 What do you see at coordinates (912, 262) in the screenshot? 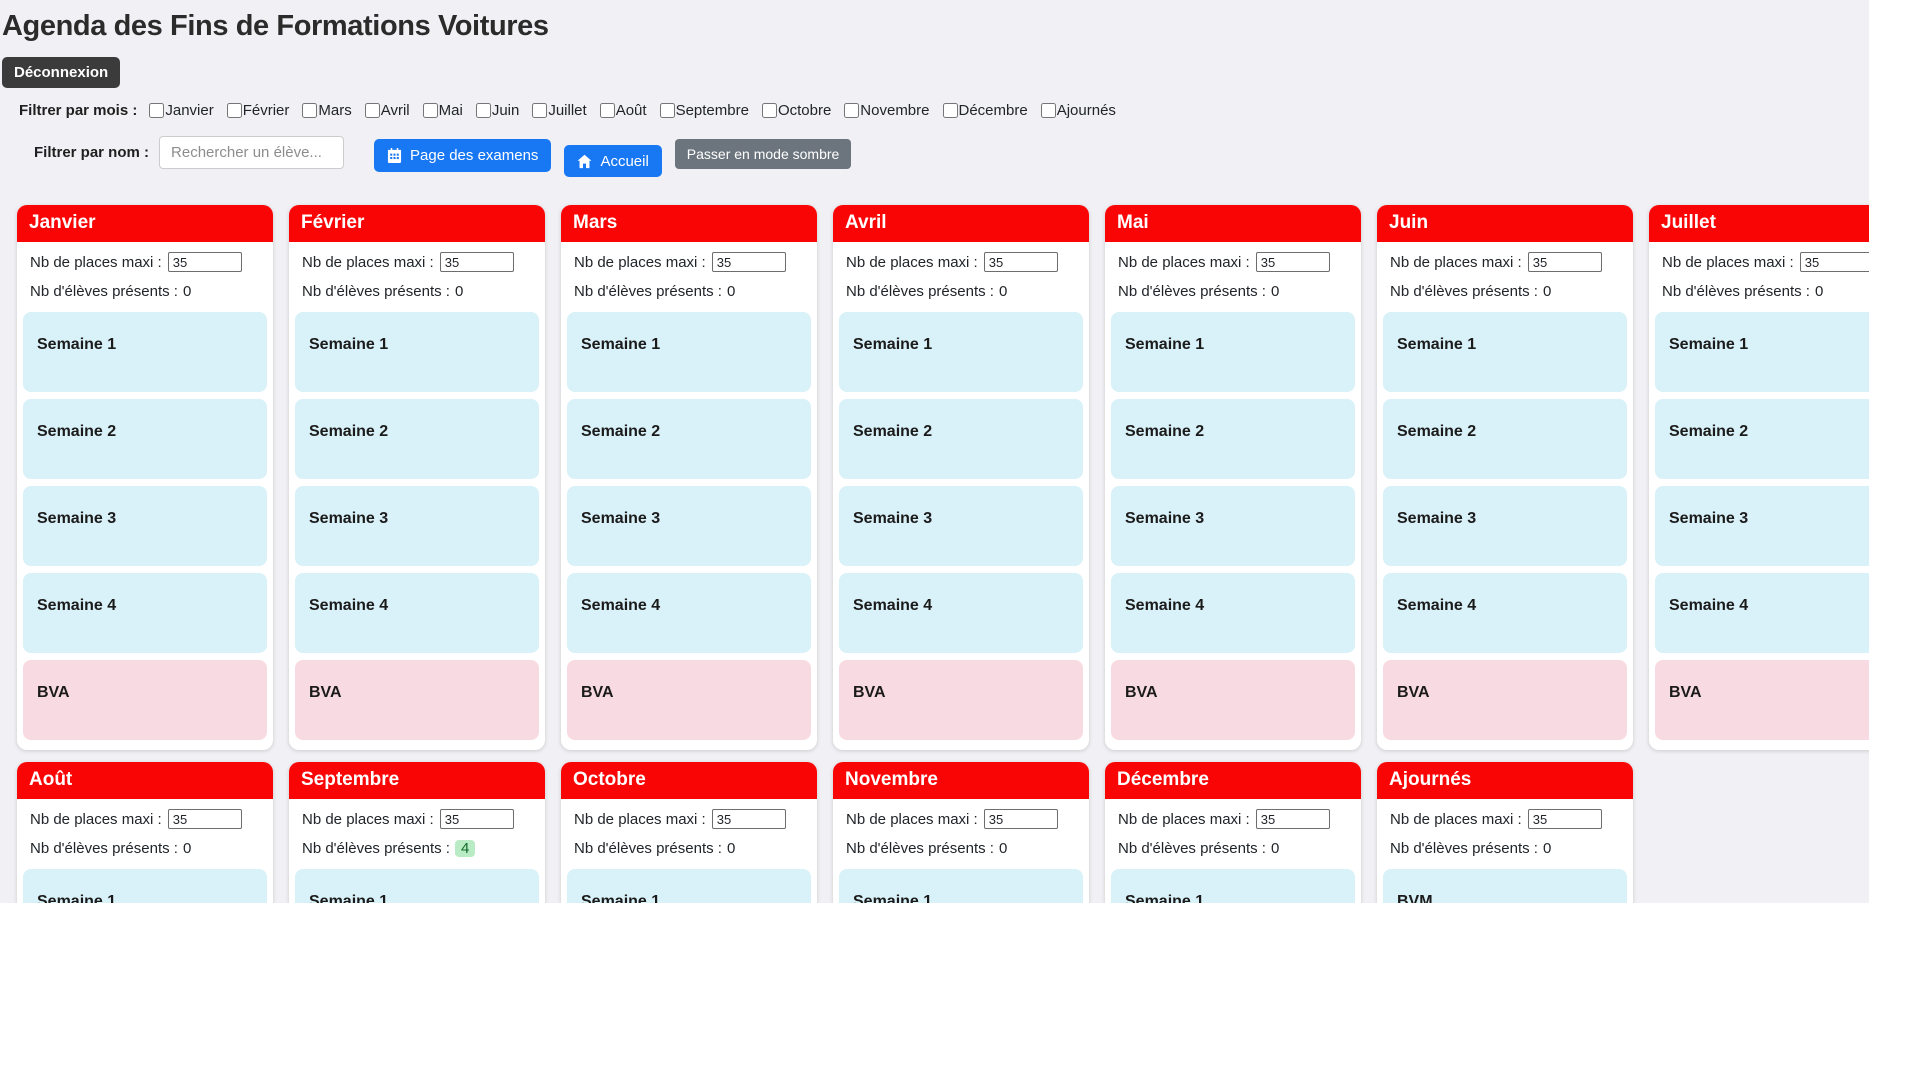
I see `places-max-label: Nb de places maxi :` at bounding box center [912, 262].